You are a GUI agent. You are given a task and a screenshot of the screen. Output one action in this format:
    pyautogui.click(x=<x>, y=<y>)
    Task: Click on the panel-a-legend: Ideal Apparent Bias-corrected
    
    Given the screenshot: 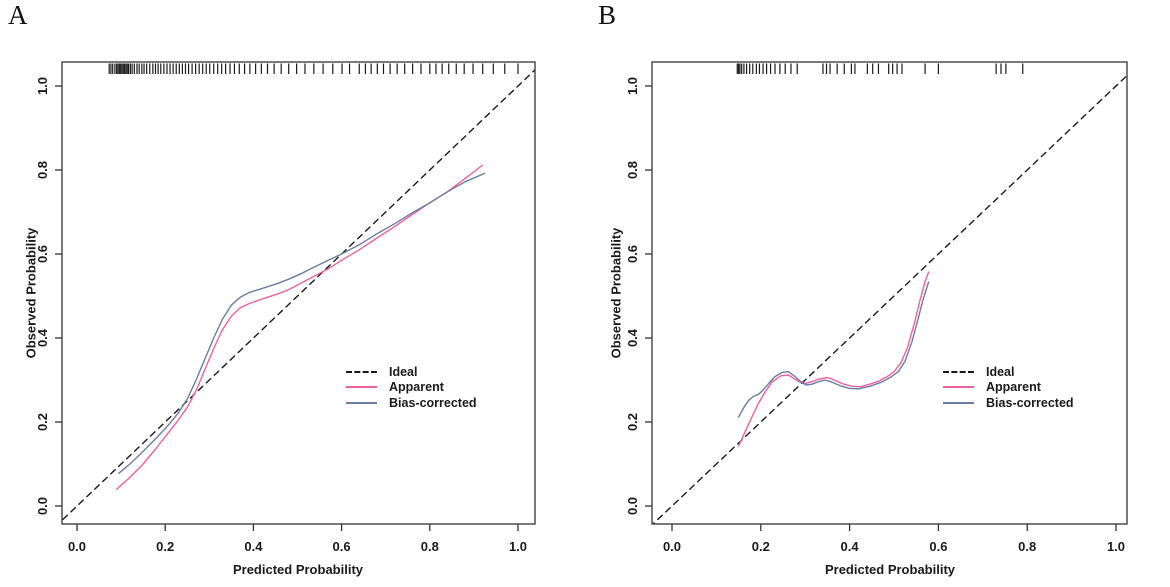 What is the action you would take?
    pyautogui.click(x=411, y=387)
    